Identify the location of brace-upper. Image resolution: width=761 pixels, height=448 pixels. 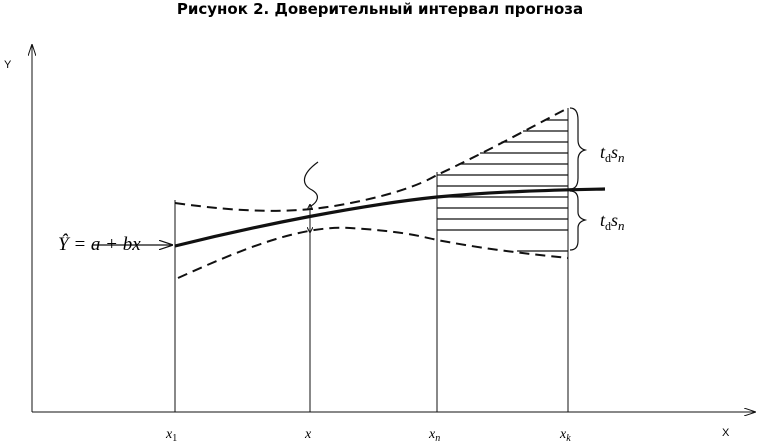
(578, 148).